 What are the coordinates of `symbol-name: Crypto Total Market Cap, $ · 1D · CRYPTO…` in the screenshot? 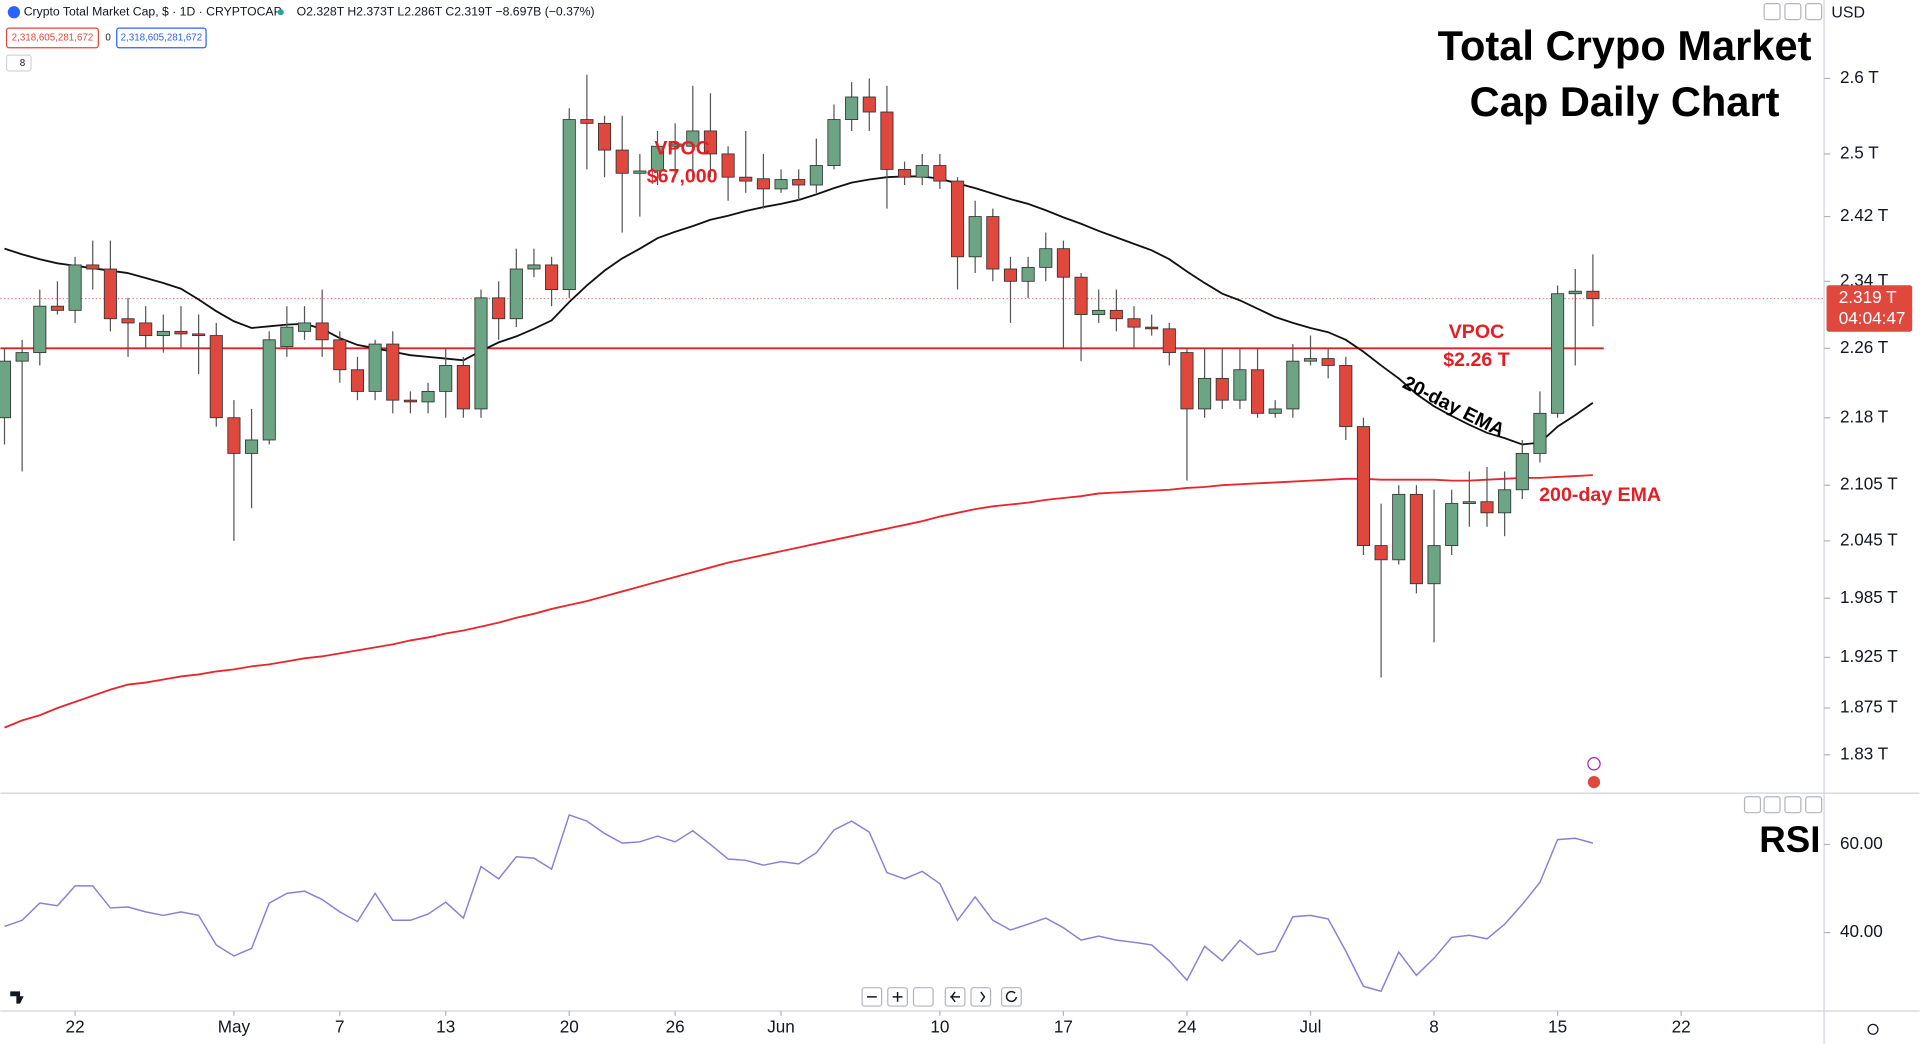 It's located at (153, 11).